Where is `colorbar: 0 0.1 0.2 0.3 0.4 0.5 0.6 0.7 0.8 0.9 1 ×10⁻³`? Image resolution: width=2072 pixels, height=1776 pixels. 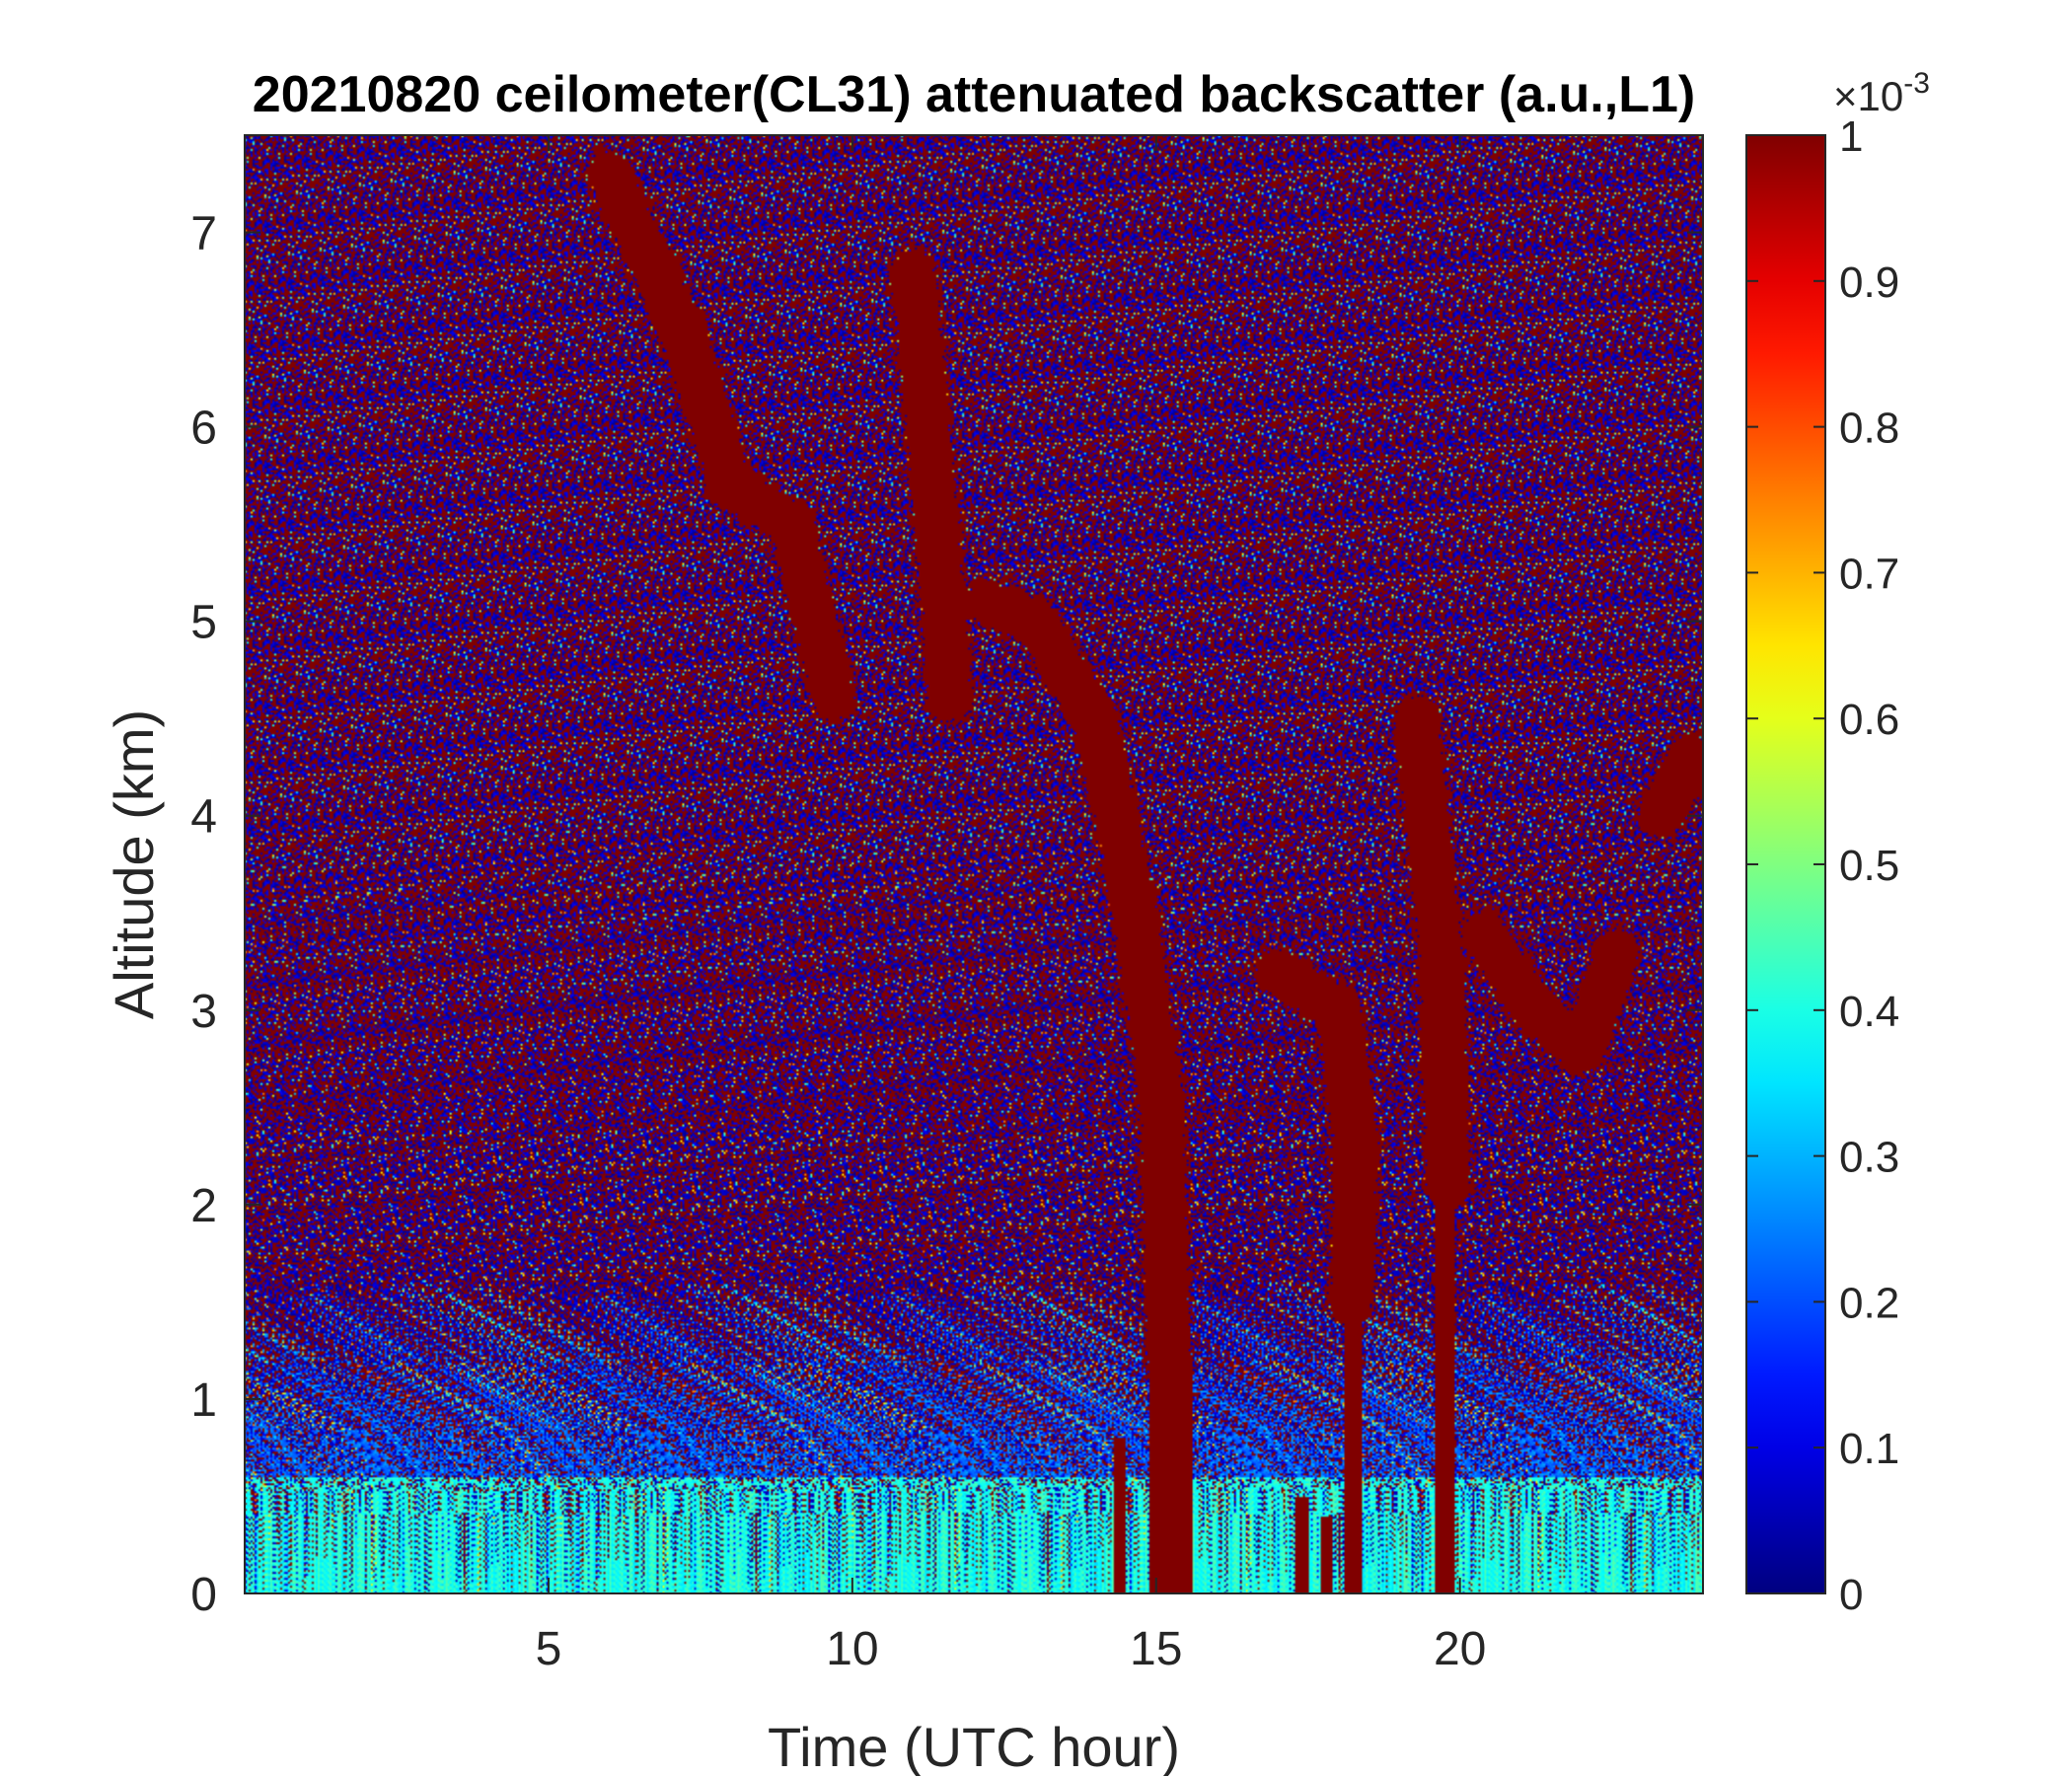 colorbar: 0 0.1 0.2 0.3 0.4 0.5 0.6 0.7 0.8 0.9 1 ×10⁻³ is located at coordinates (1838, 843).